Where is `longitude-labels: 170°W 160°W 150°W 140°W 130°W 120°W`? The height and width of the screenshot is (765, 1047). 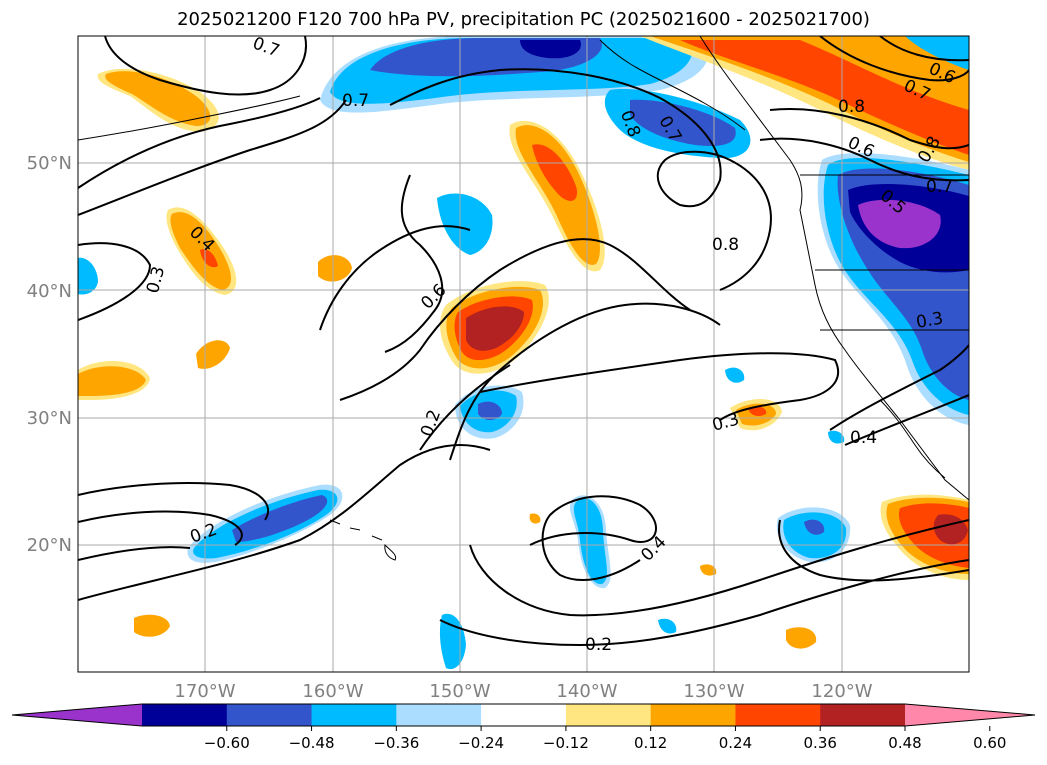
longitude-labels: 170°W 160°W 150°W 140°W 130°W 120°W is located at coordinates (523, 691).